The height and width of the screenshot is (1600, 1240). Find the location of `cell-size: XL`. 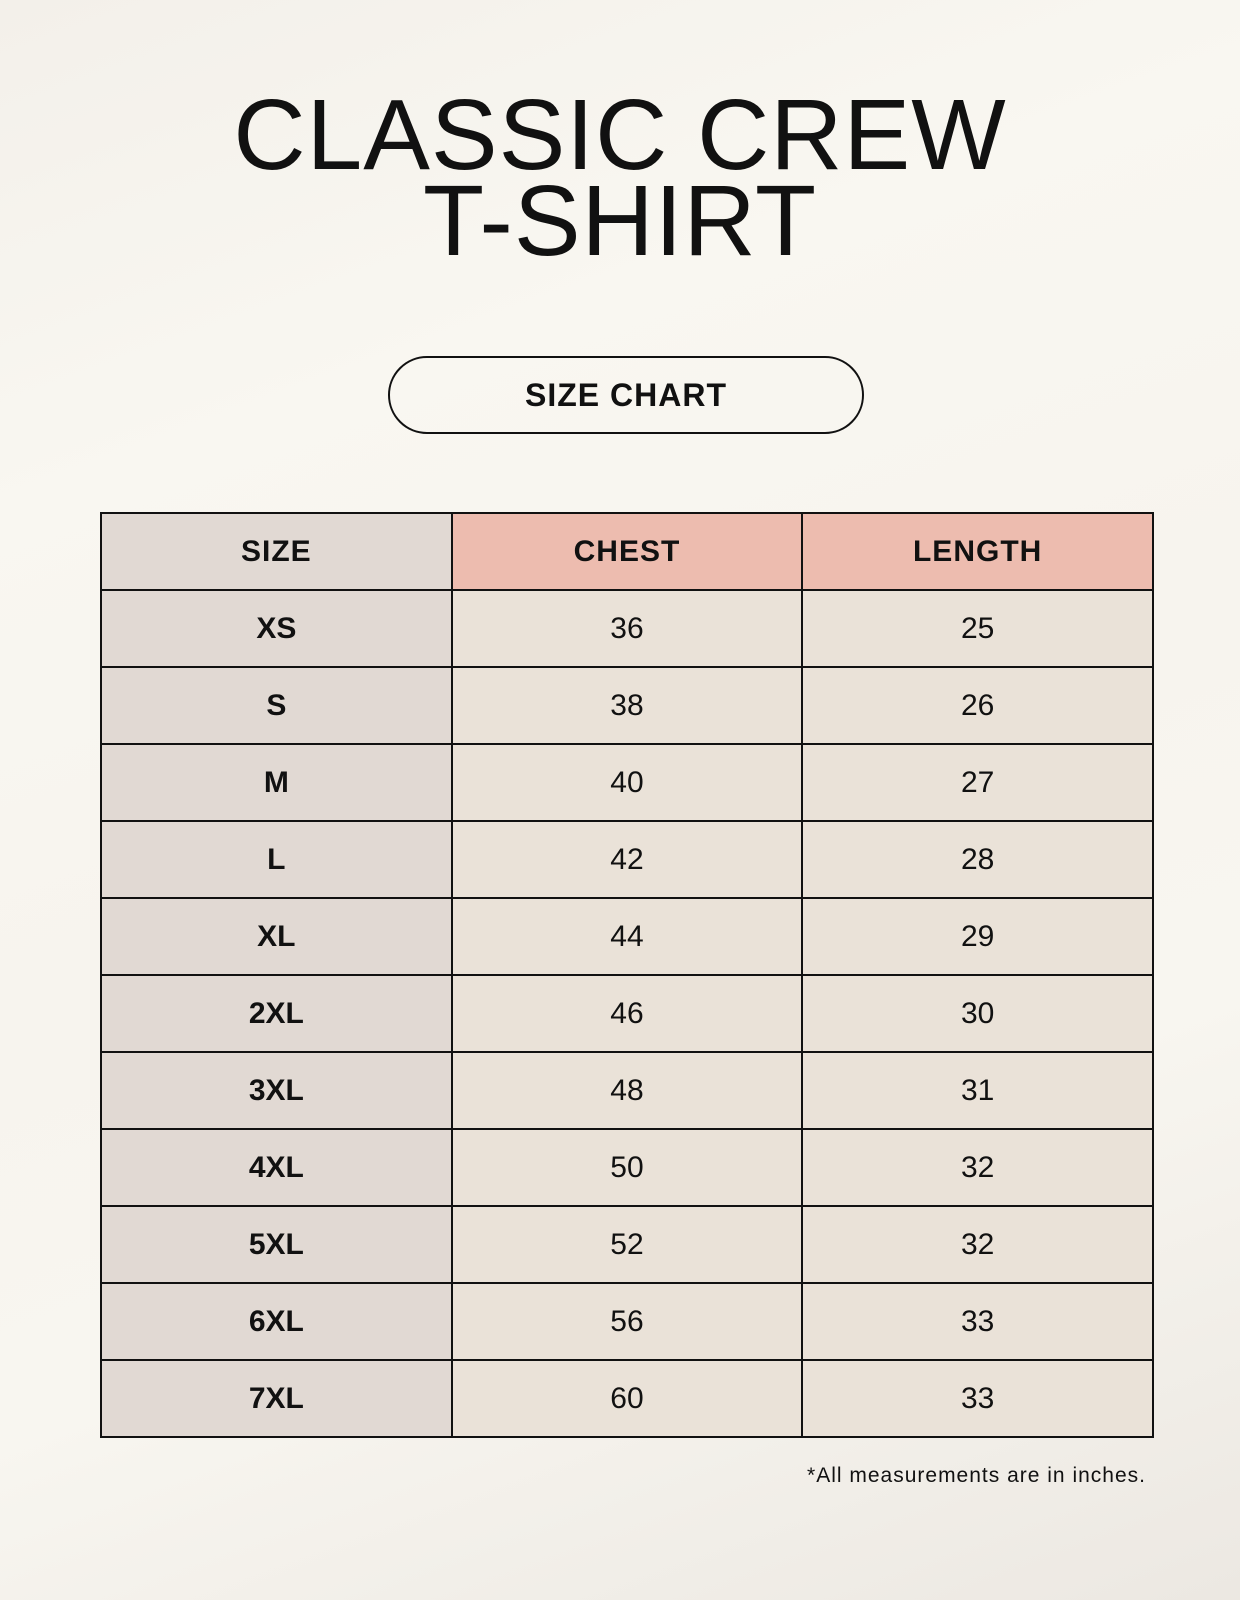

cell-size: XL is located at coordinates (276, 936).